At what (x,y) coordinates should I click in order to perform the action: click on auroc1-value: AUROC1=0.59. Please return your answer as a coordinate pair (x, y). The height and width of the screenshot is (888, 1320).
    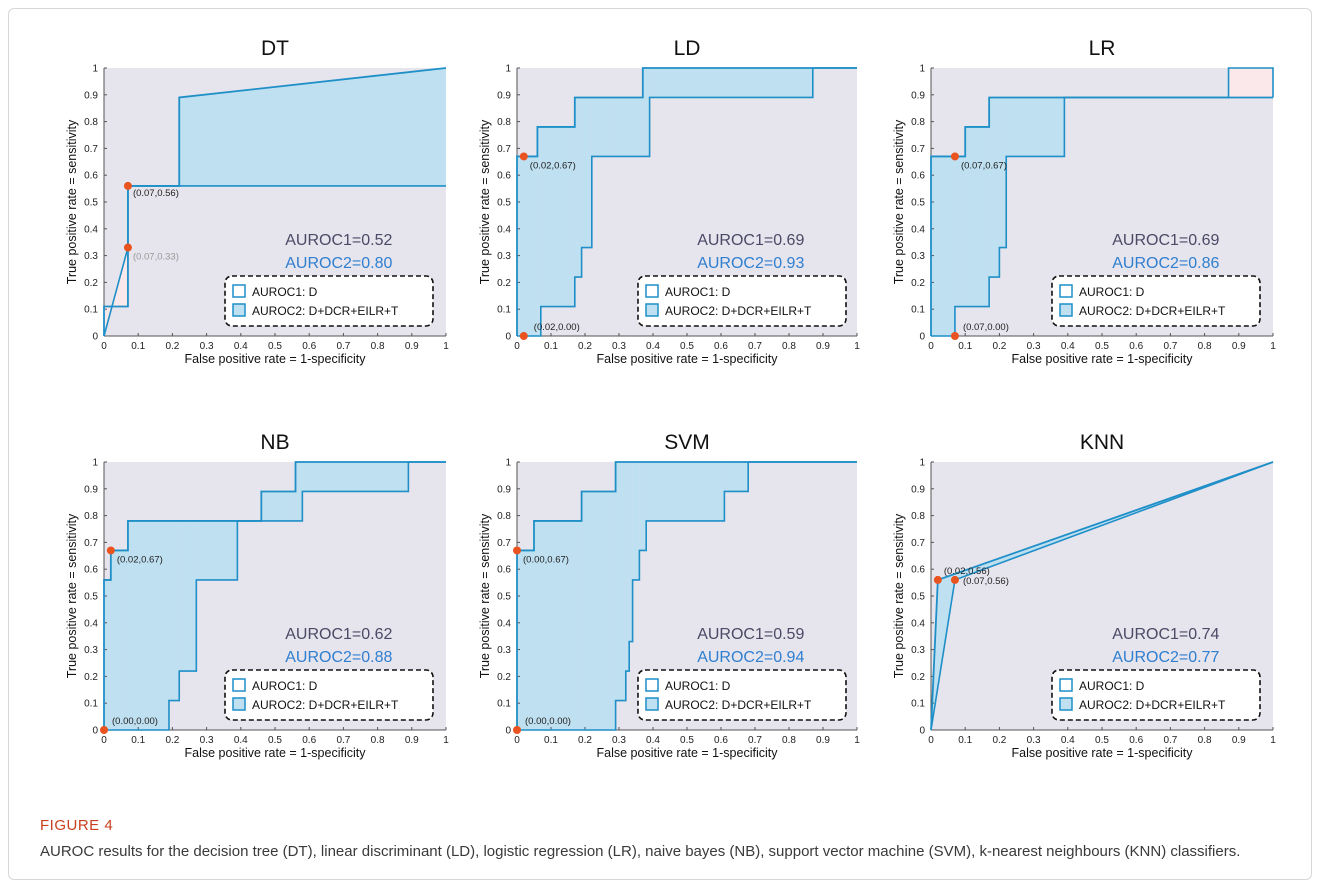
    Looking at the image, I should click on (750, 634).